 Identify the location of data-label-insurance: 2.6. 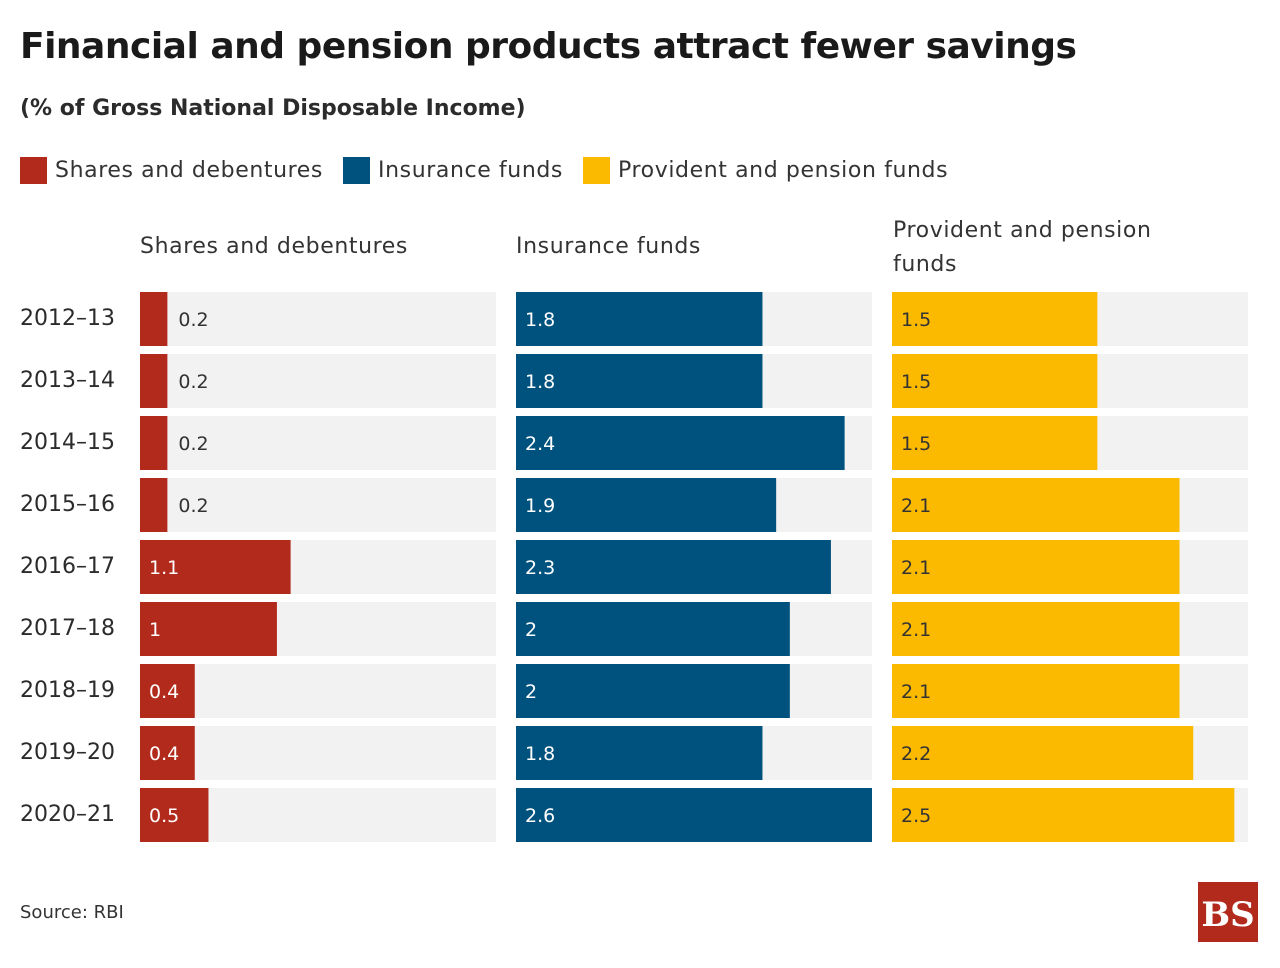
(540, 816).